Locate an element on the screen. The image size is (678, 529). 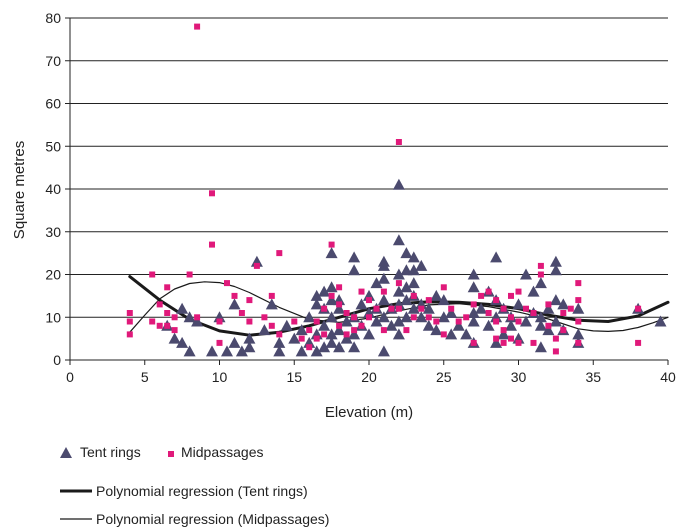
y-axis-ticks: 0 10 20 30 40 50 60 70 80 is located at coordinates (57, 189).